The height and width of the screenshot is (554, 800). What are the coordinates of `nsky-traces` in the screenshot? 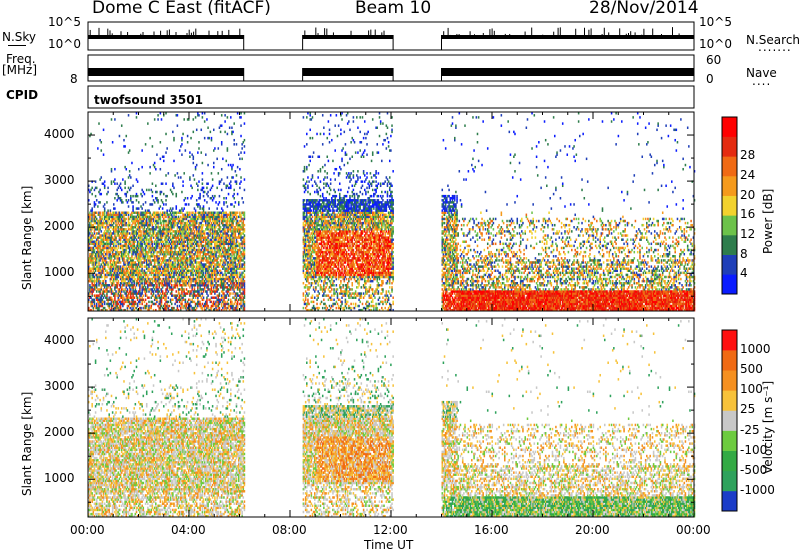 It's located at (391, 38).